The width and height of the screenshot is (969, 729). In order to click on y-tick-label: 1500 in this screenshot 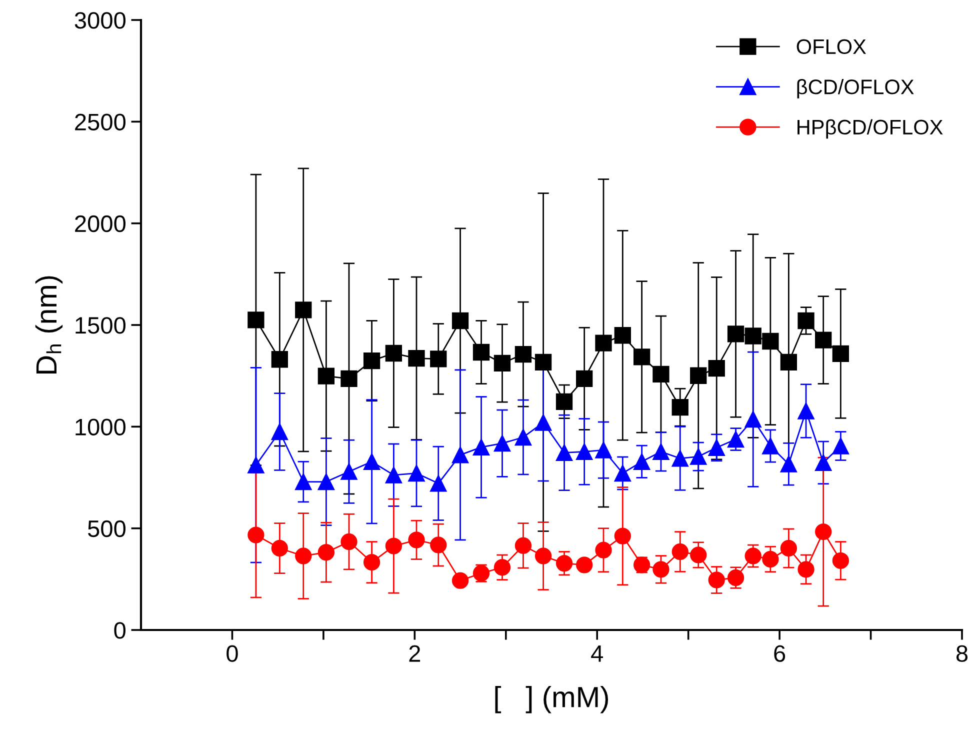, I will do `click(101, 325)`.